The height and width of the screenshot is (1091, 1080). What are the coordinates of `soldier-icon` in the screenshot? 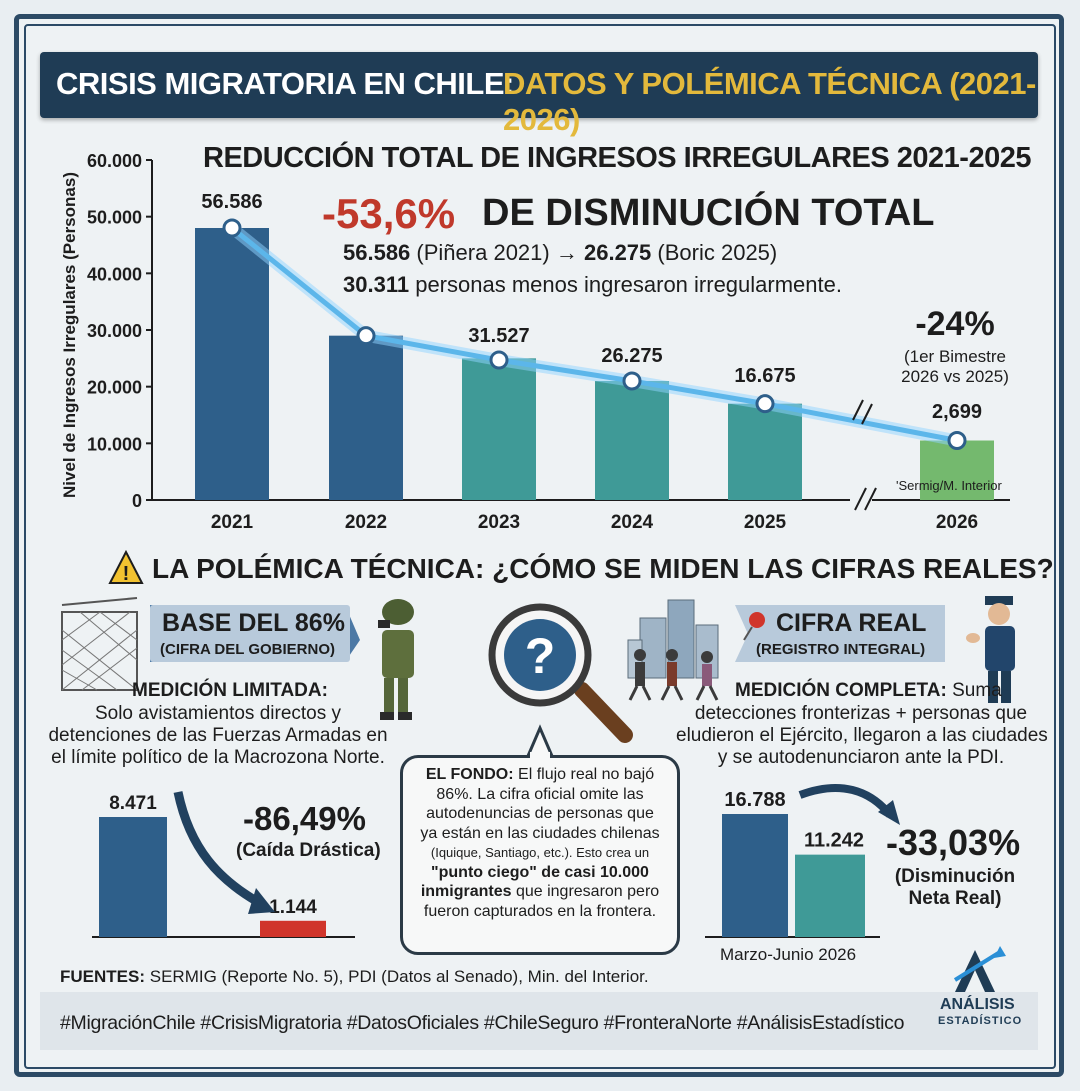 It's located at (396, 659).